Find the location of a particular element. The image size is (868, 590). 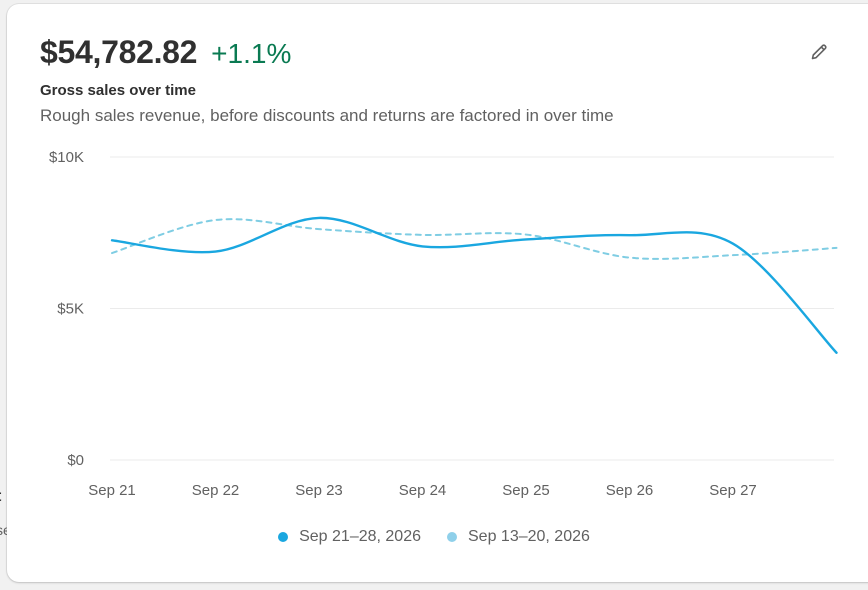

metric-title: Gross sales over time is located at coordinates (118, 90).